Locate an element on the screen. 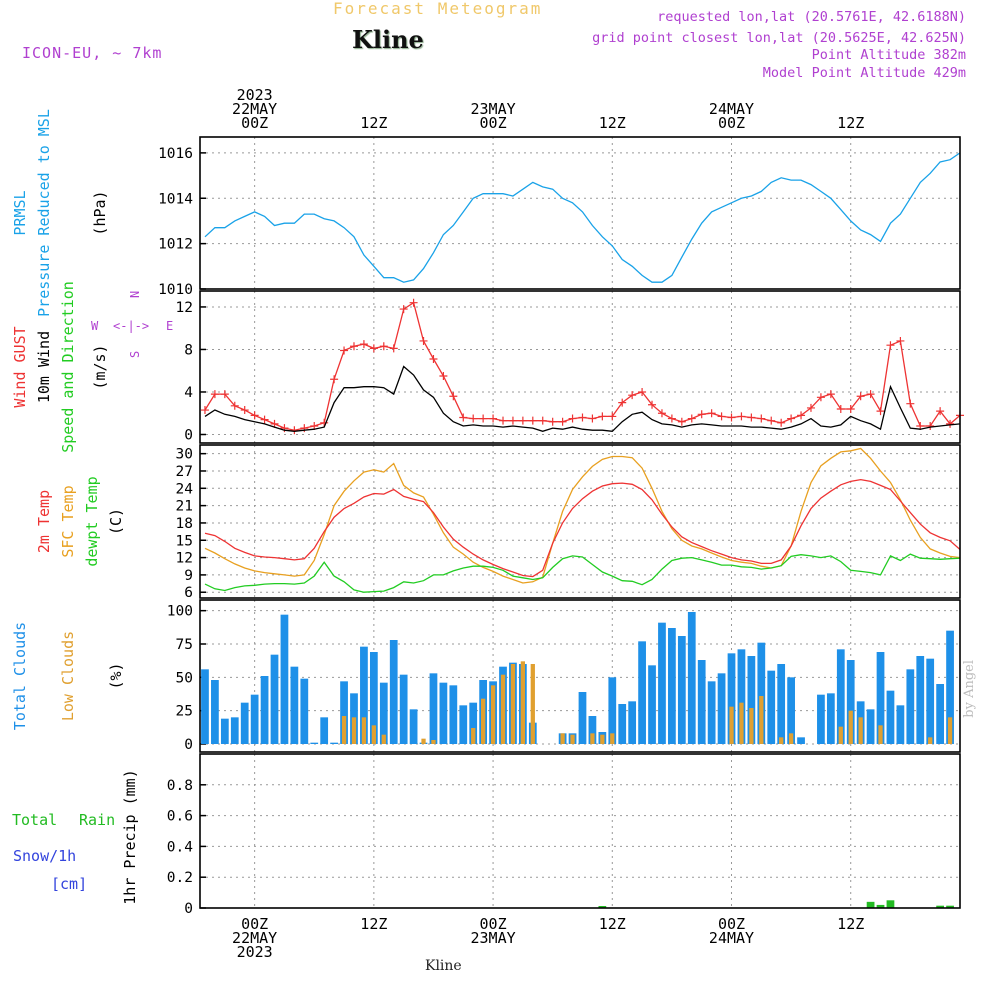 The height and width of the screenshot is (1000, 1000). temperature-series-2-line is located at coordinates (582, 573).